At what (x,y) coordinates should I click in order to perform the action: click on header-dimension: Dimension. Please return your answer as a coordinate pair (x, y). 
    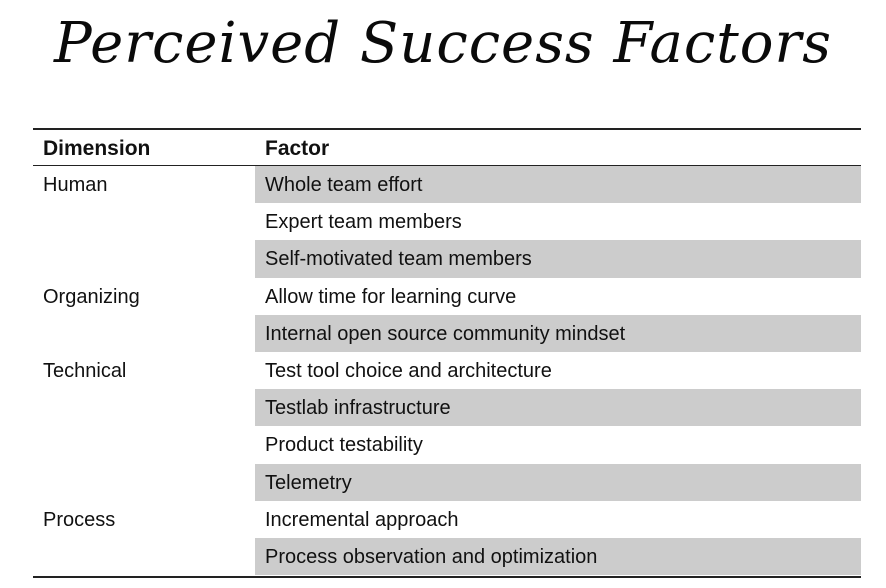
    Looking at the image, I should click on (97, 148).